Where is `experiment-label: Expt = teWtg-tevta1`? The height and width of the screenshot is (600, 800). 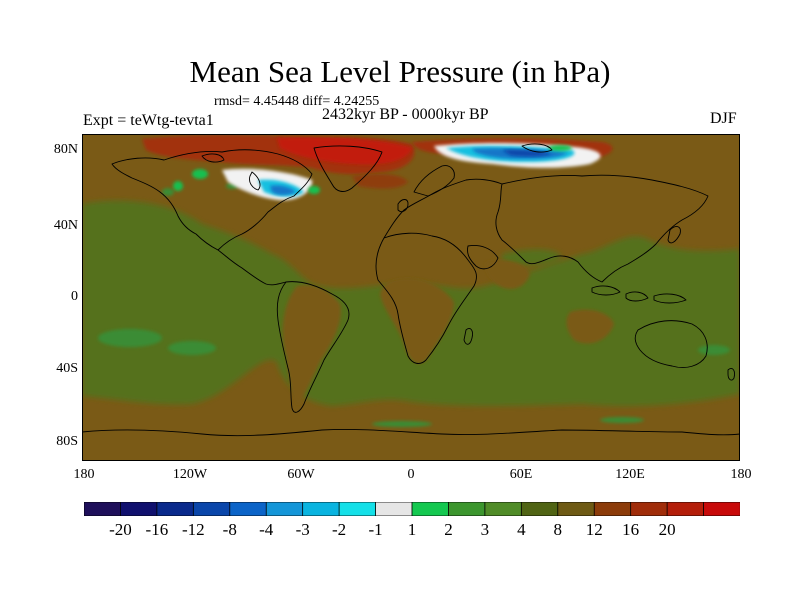
experiment-label: Expt = teWtg-tevta1 is located at coordinates (148, 120).